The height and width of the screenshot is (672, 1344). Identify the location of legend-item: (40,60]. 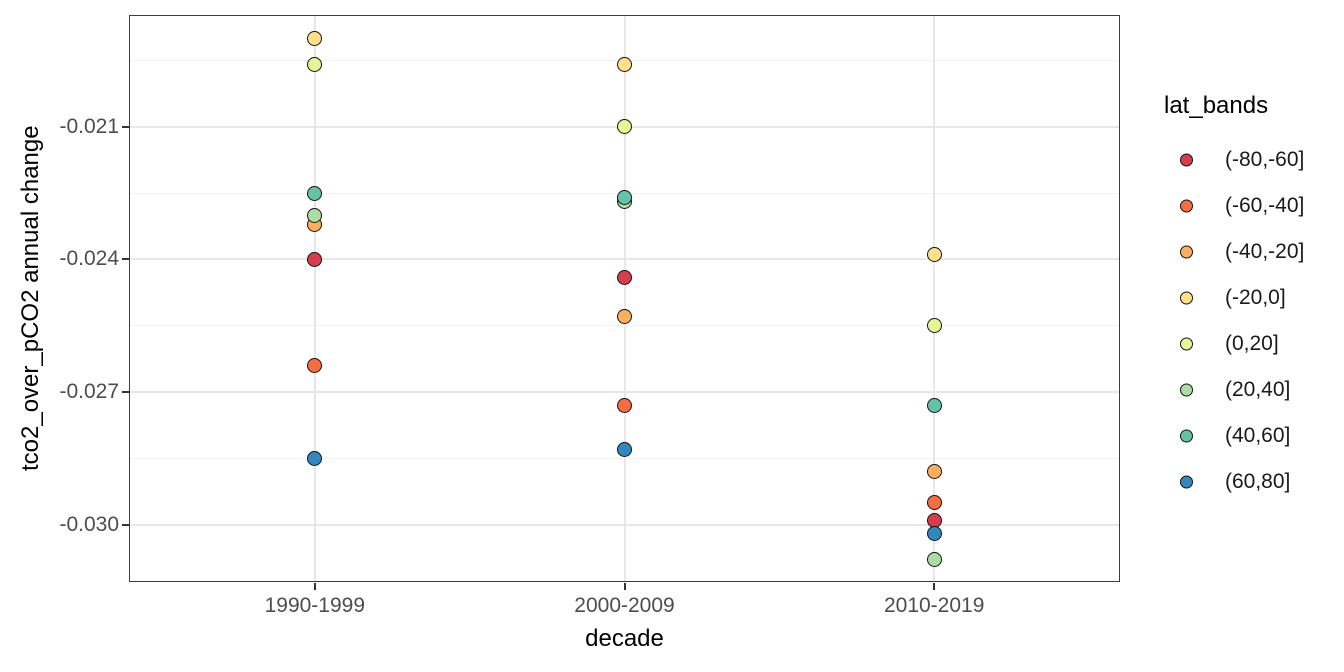
(1249, 436).